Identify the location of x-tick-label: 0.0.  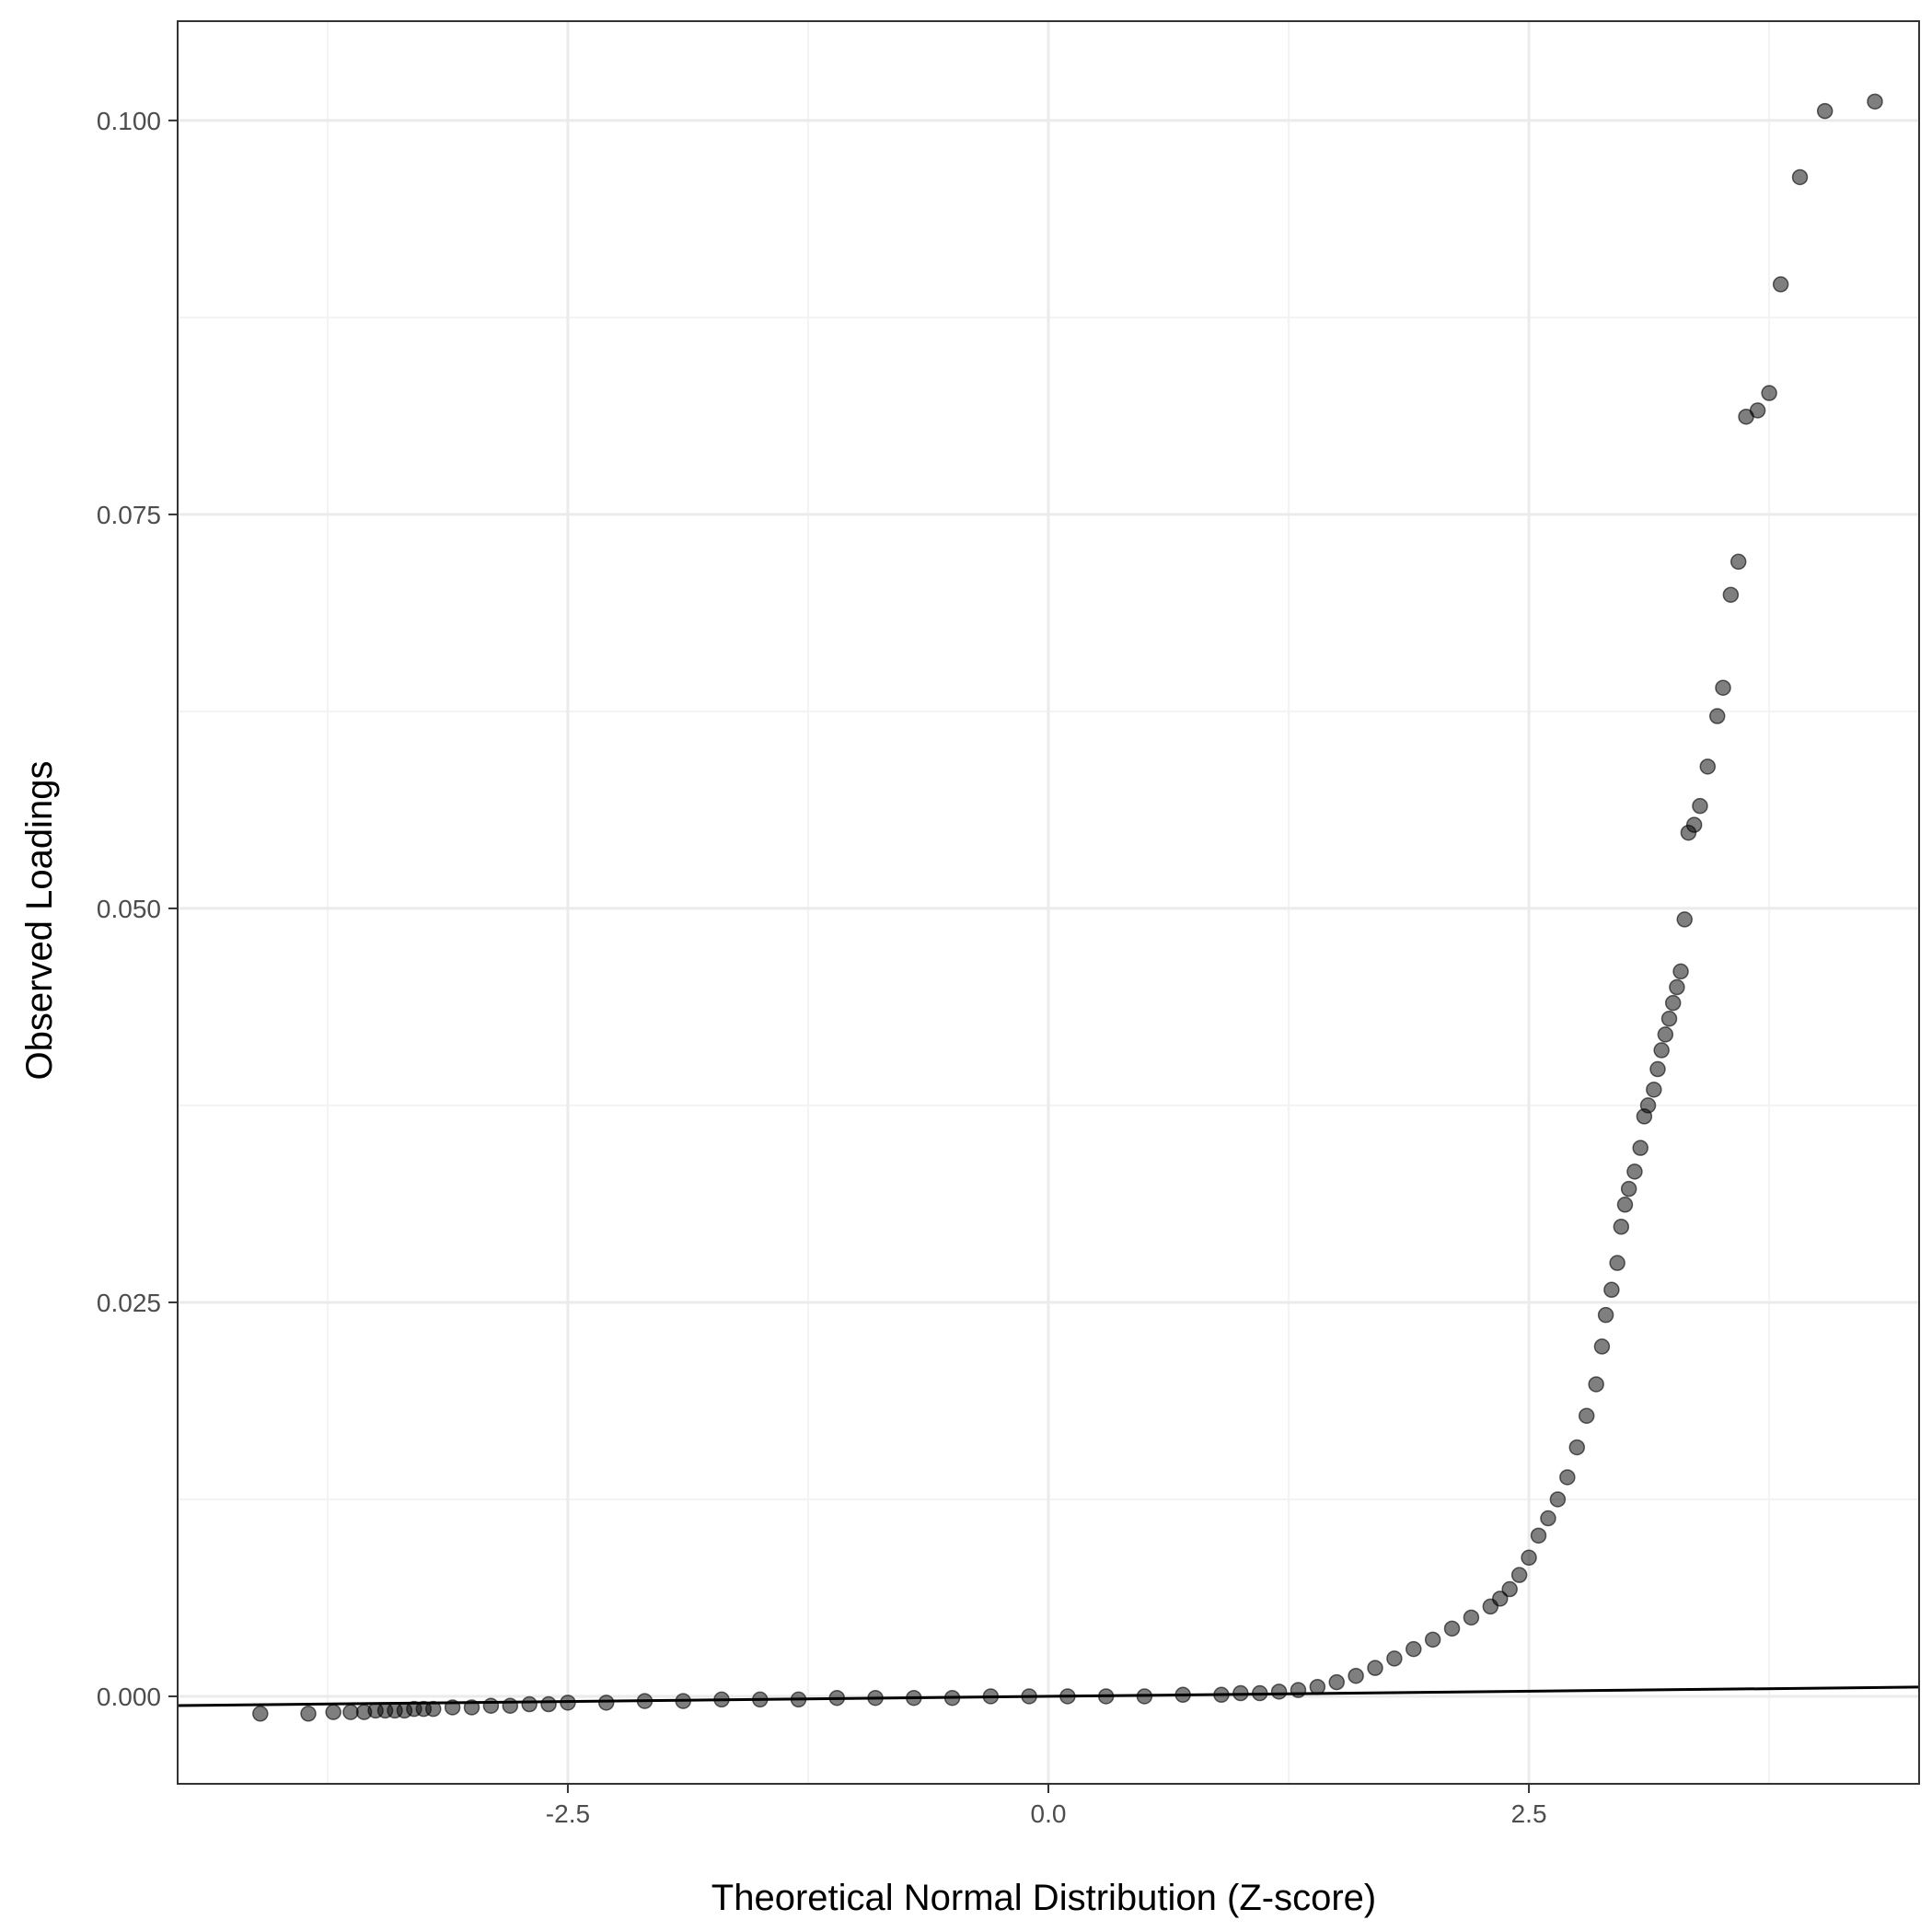
(1049, 1814).